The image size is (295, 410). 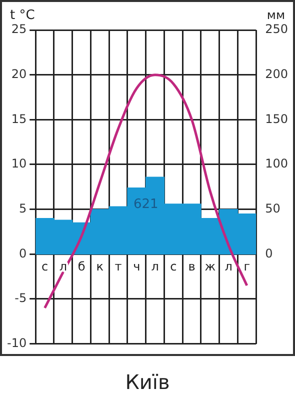 I want to click on y2-axis-title: мм, so click(x=275, y=15).